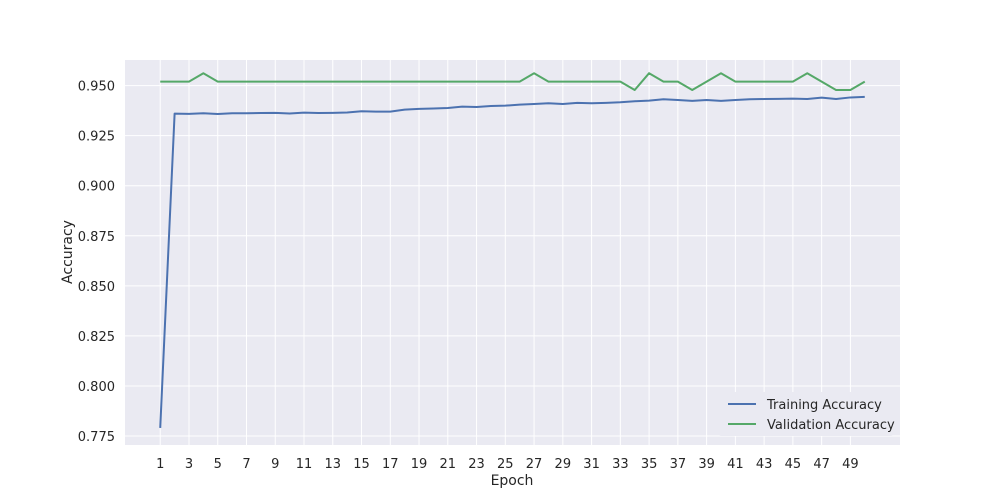 The width and height of the screenshot is (1000, 500). What do you see at coordinates (218, 464) in the screenshot?
I see `x-tick-label: 5` at bounding box center [218, 464].